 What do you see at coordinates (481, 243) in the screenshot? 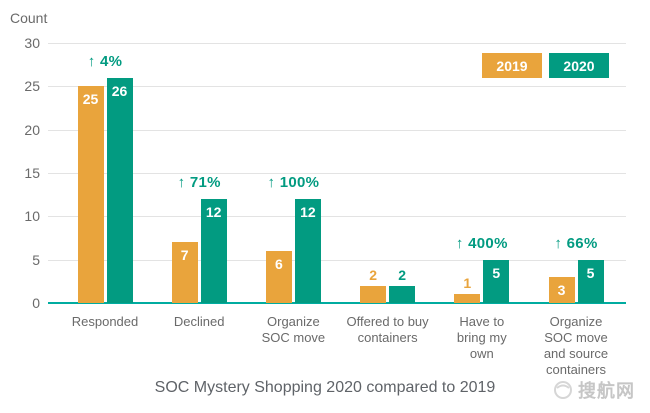
I see `pct-change-annotation: ↑ 400%` at bounding box center [481, 243].